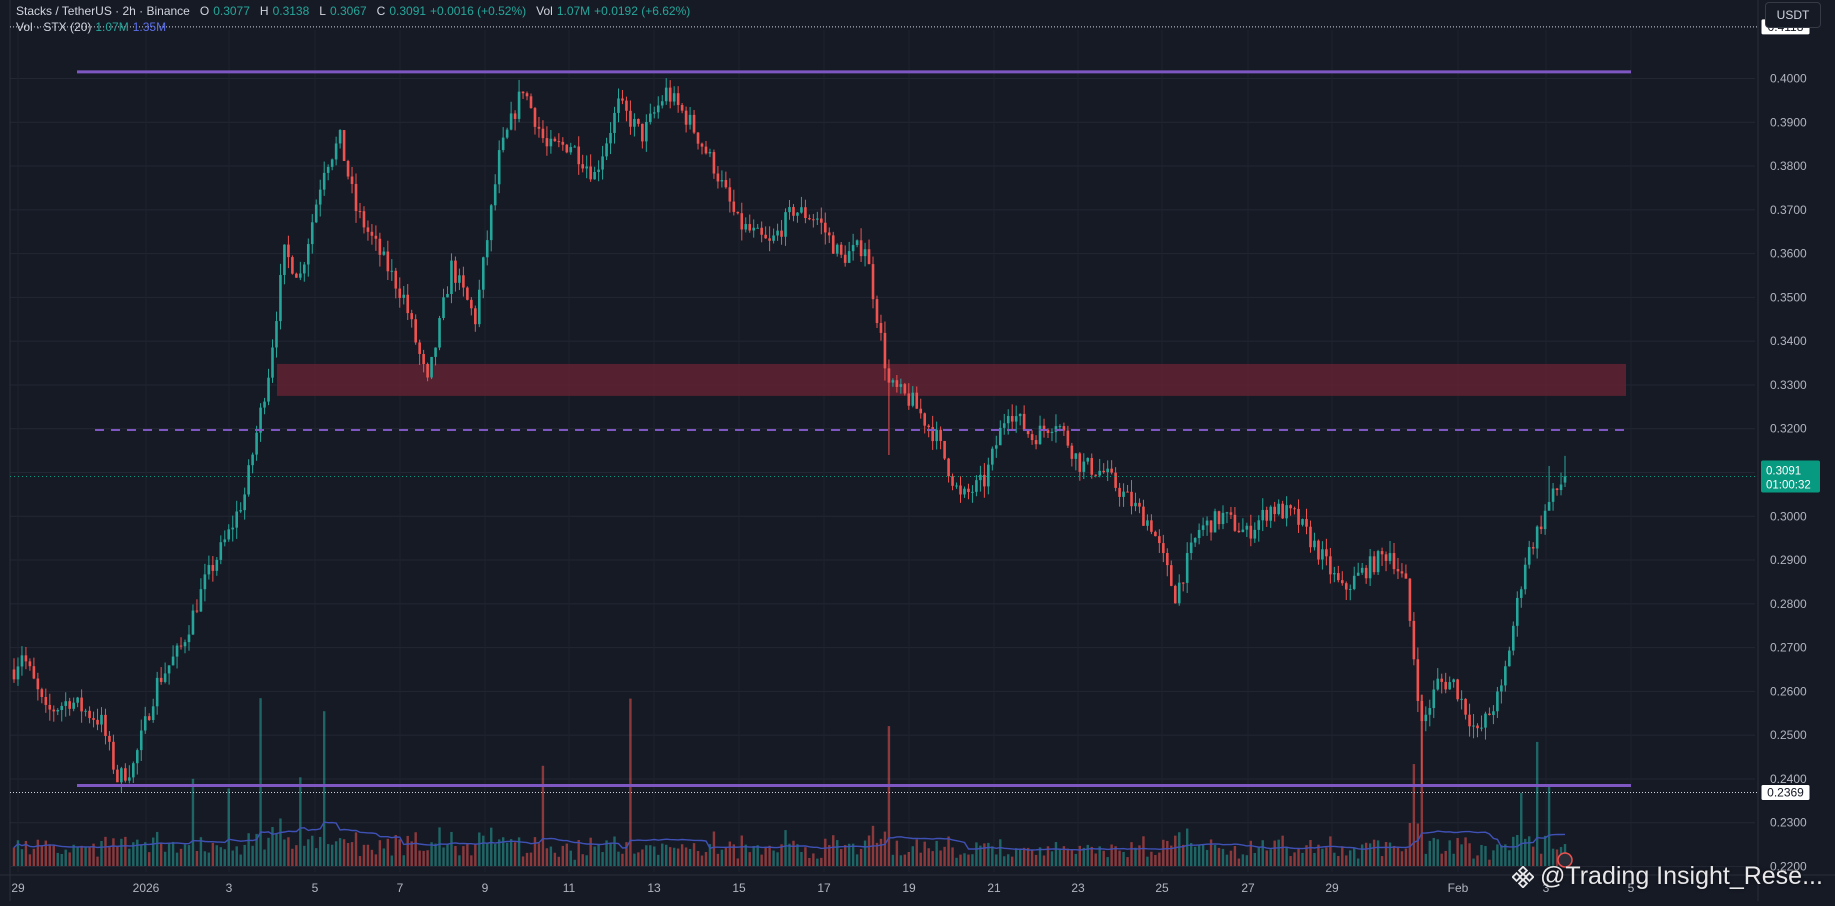 The image size is (1835, 906). What do you see at coordinates (54, 27) in the screenshot?
I see `volume-indicator-title: Vol · STX (20)` at bounding box center [54, 27].